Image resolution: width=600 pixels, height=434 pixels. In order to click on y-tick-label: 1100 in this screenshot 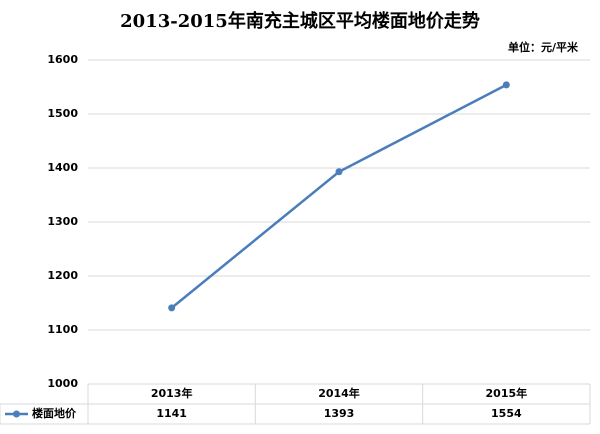, I will do `click(62, 329)`.